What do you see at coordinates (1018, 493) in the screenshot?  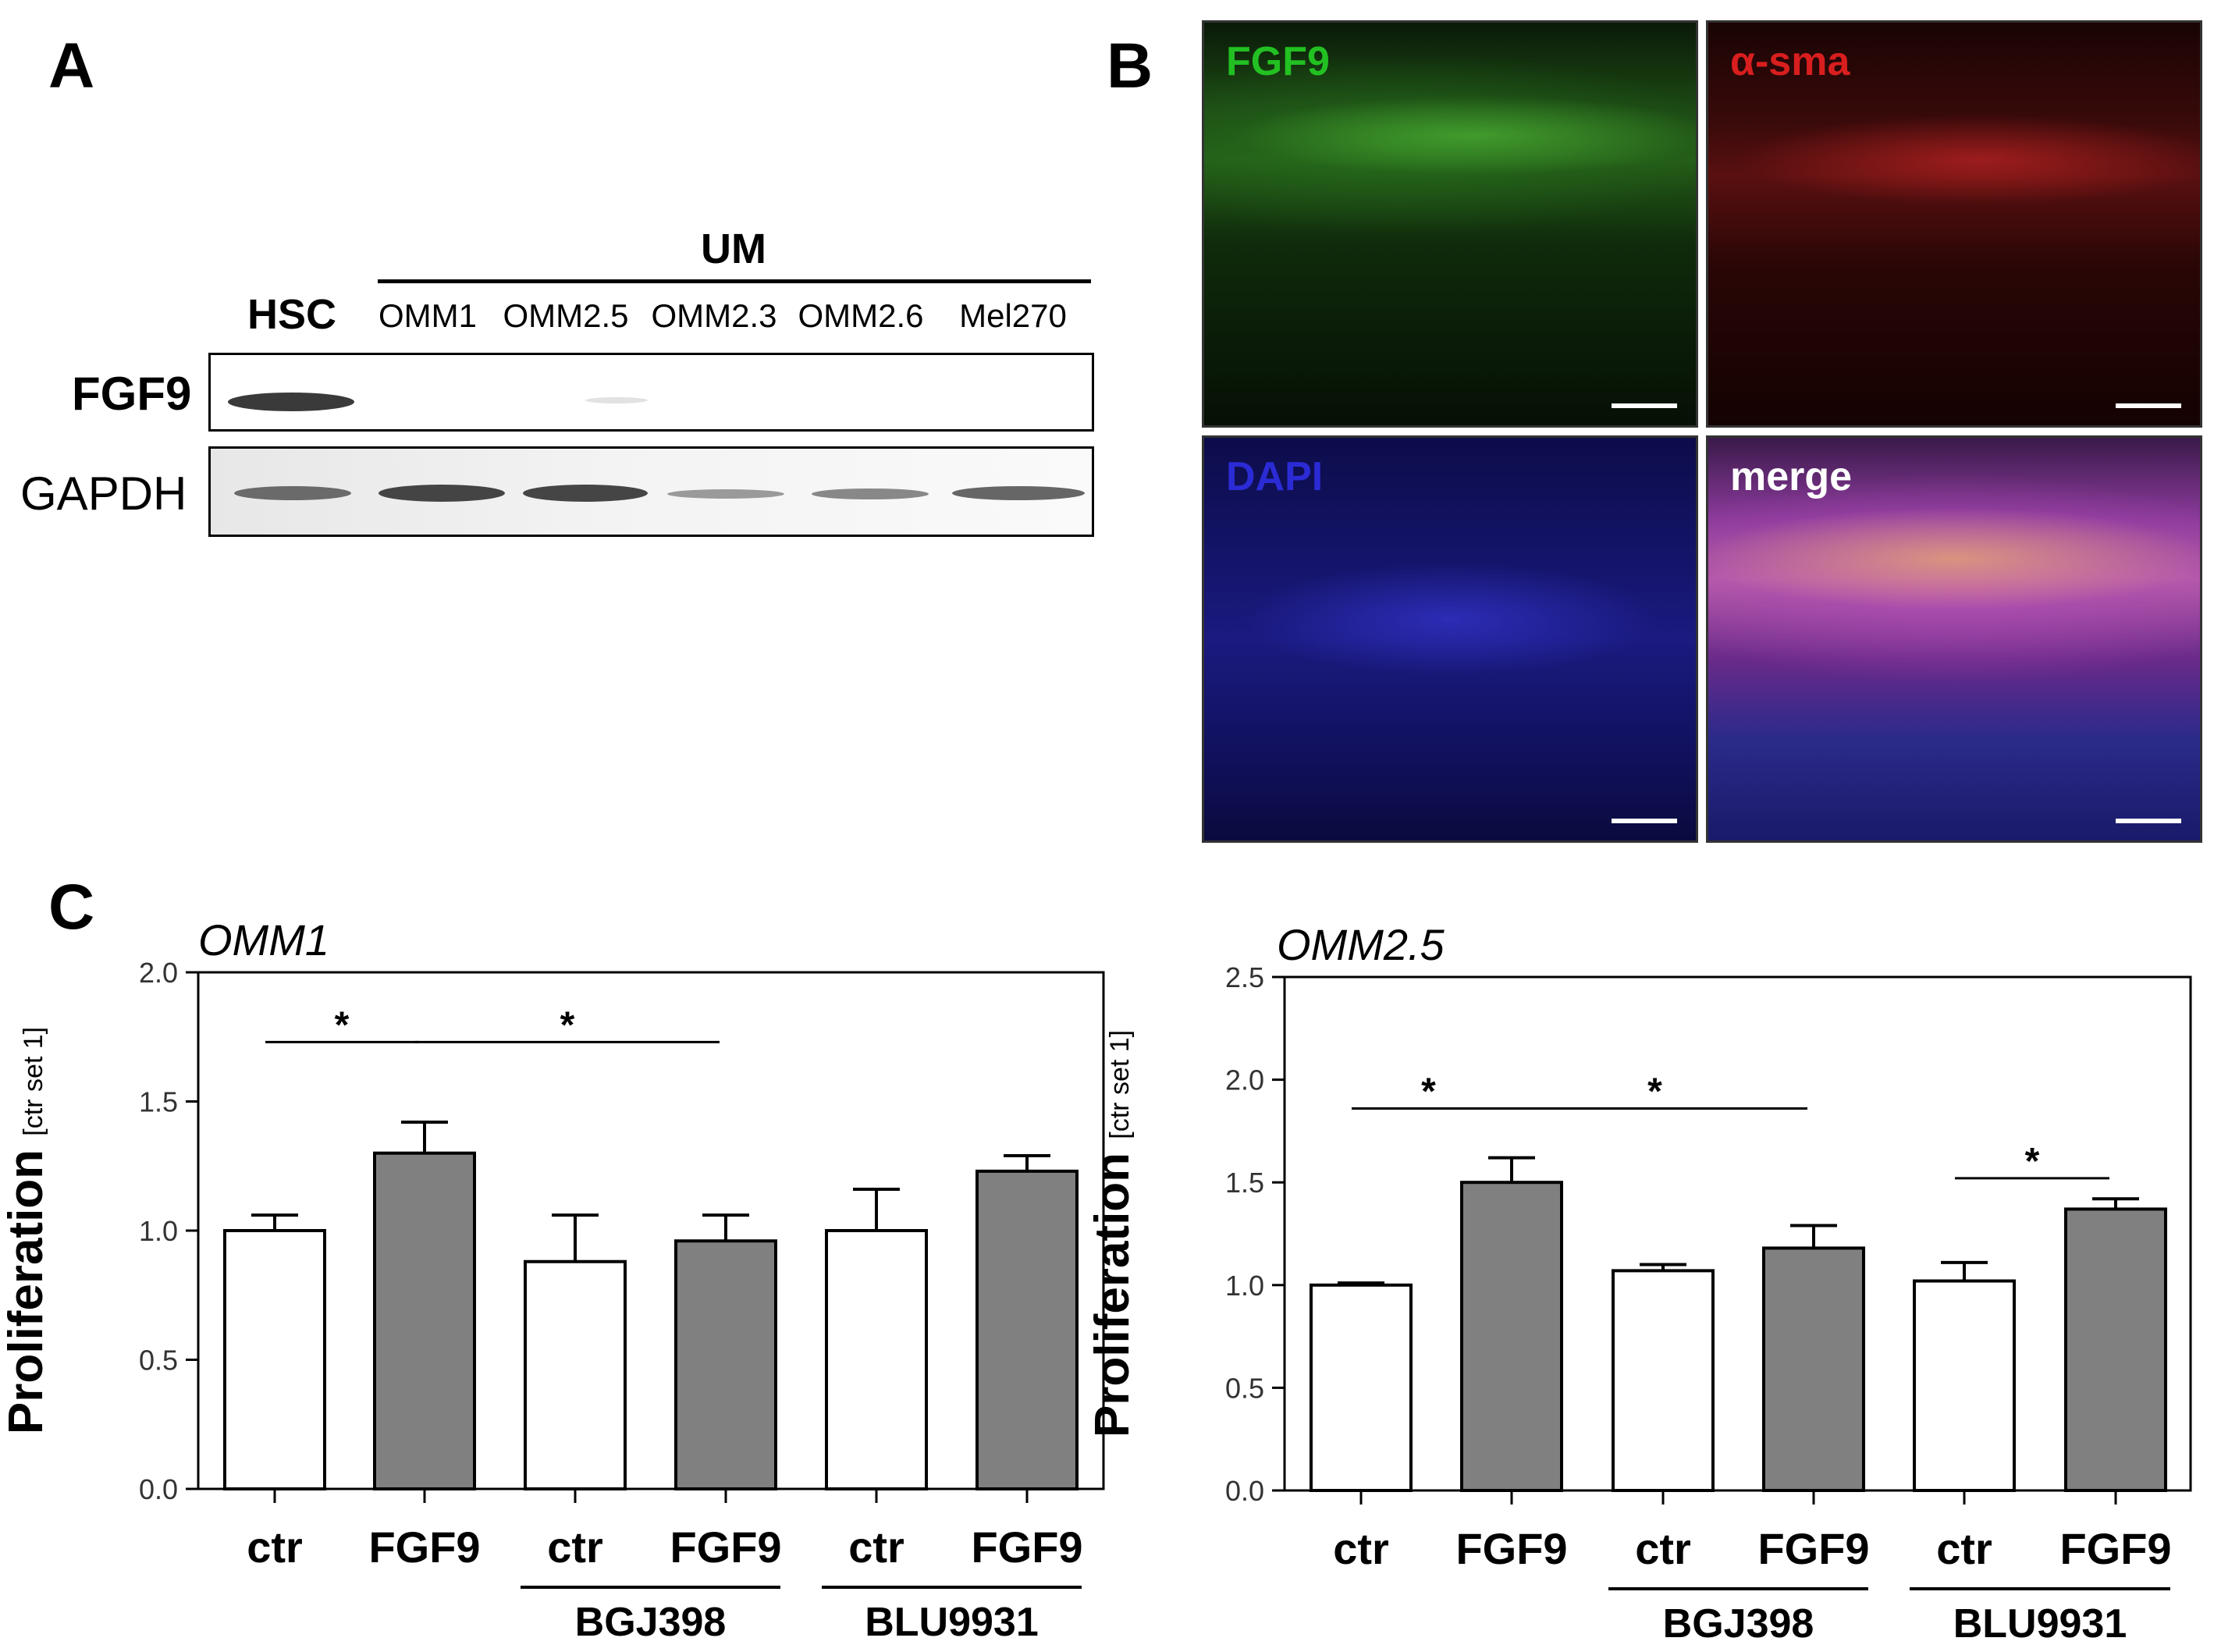 I see `gapdh-band-mel270` at bounding box center [1018, 493].